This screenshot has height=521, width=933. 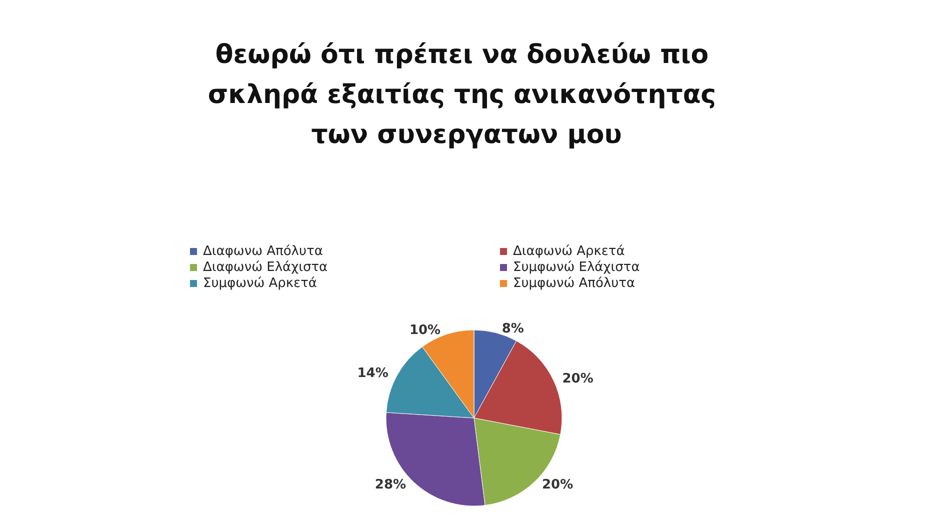 I want to click on legend-label: Διαφωνώ Ελάχιστα, so click(x=265, y=267).